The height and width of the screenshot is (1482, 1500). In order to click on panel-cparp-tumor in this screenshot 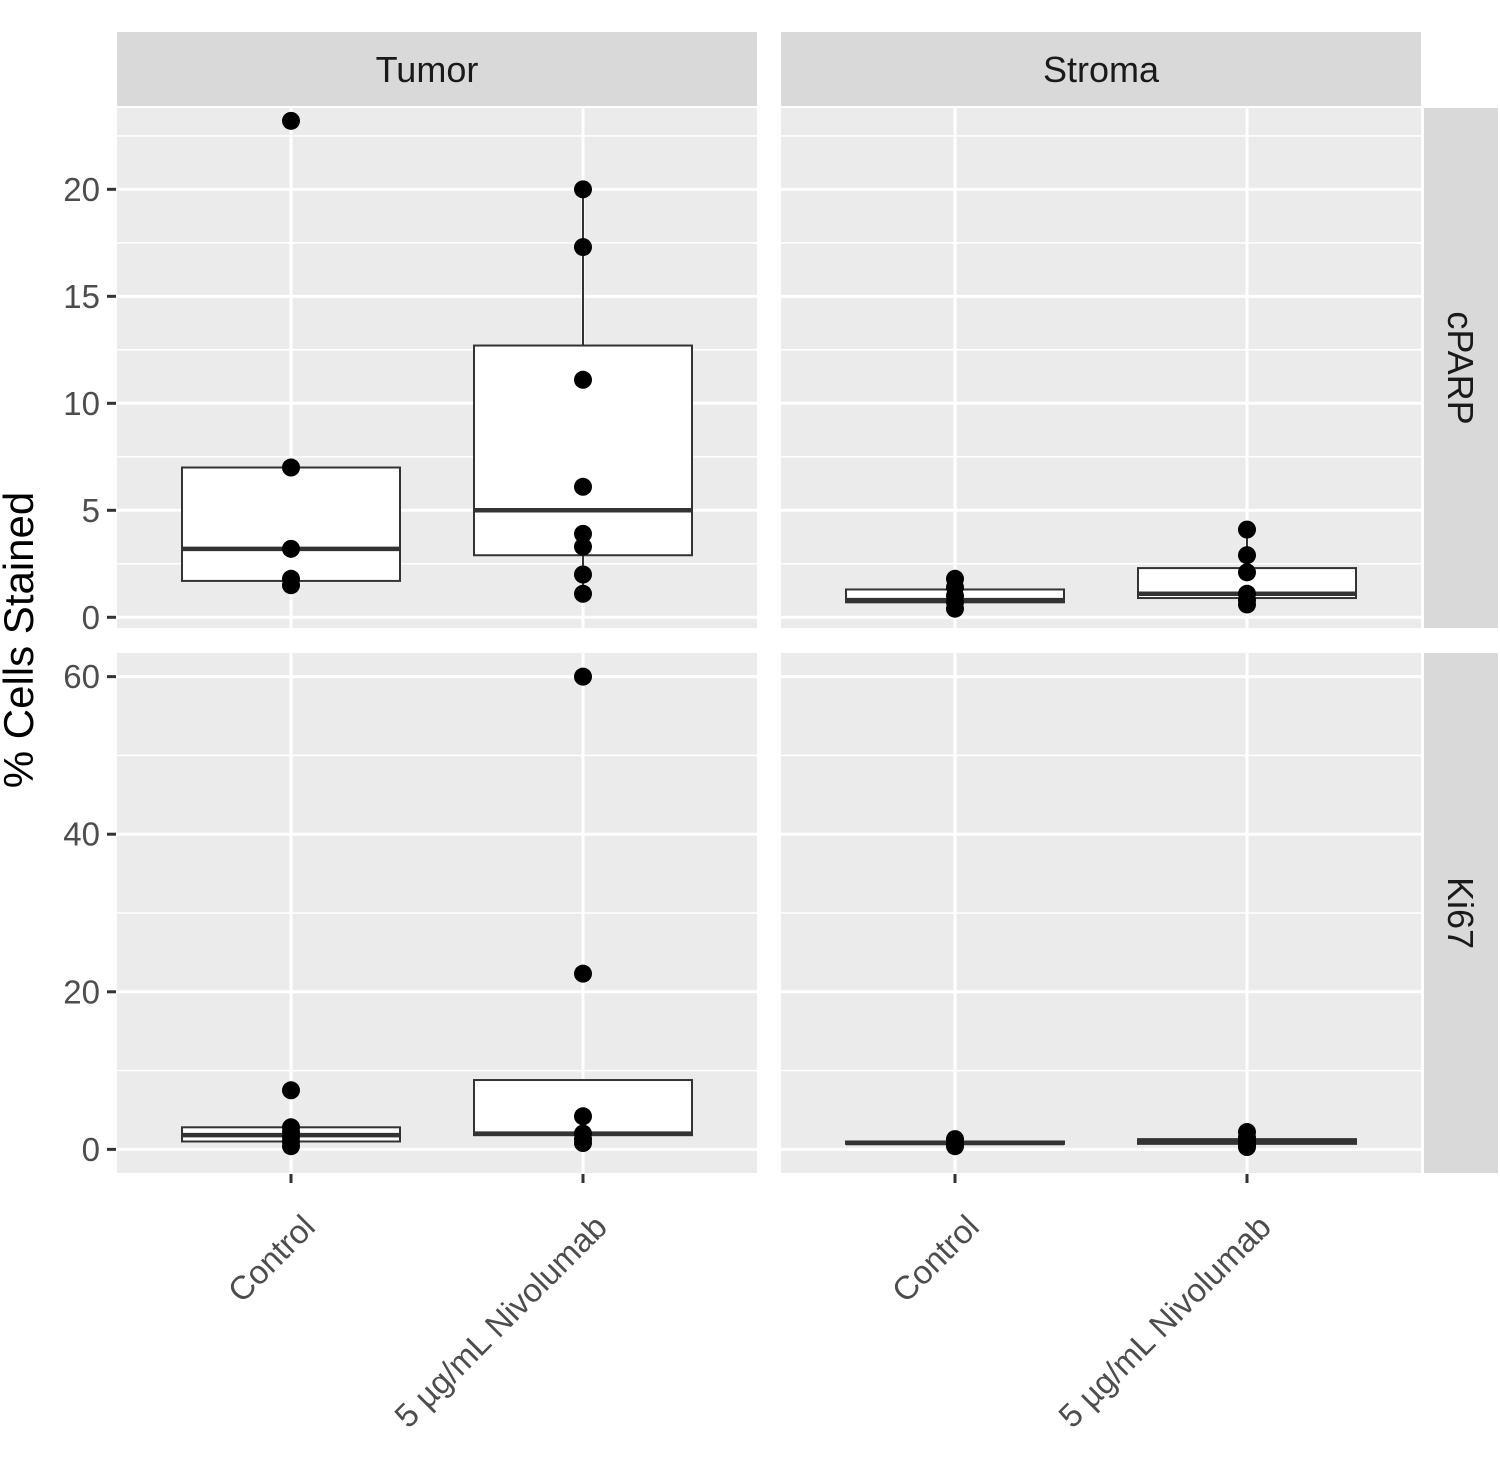, I will do `click(437, 368)`.